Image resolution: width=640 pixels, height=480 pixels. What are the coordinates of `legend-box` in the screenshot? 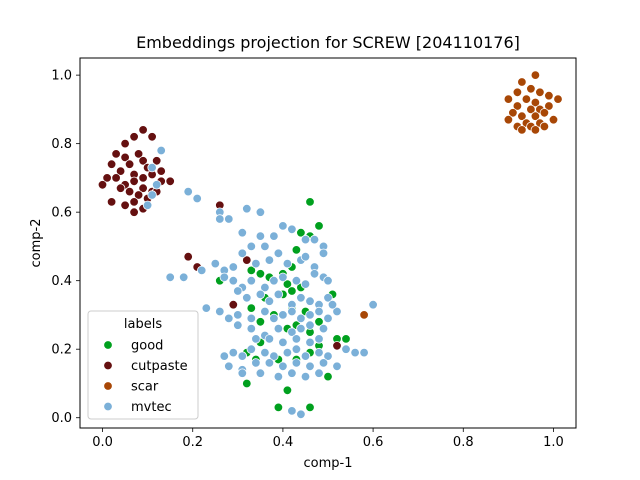 It's located at (143, 365).